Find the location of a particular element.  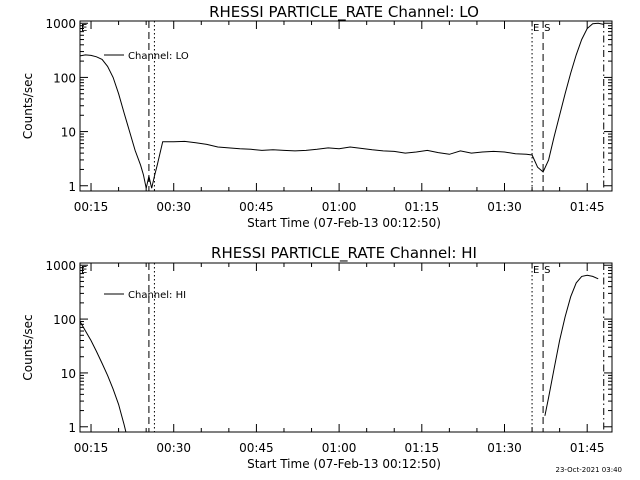

legend-label: Channel: LO is located at coordinates (158, 56).